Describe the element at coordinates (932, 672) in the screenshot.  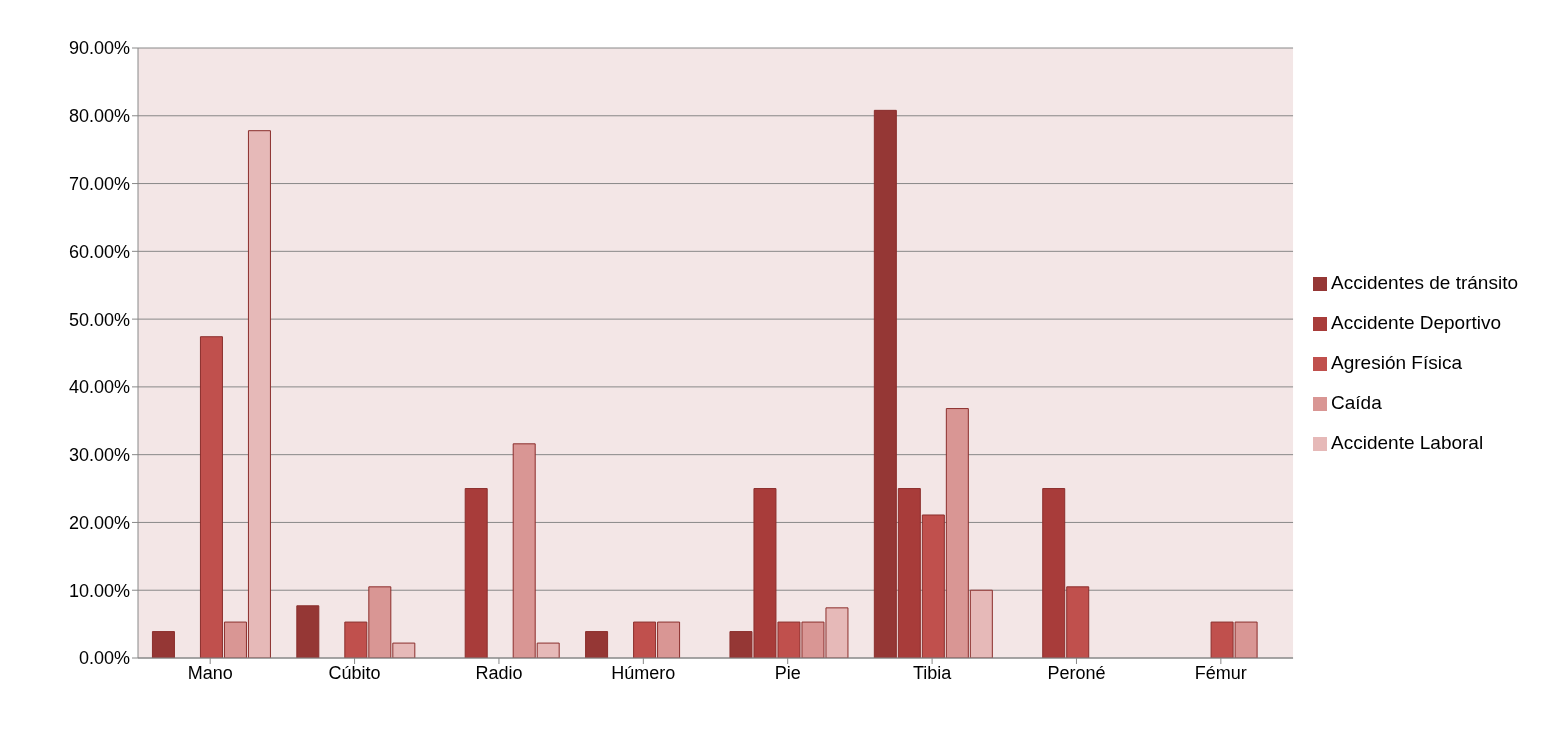
I see `x-tick-label: Tibia` at that location.